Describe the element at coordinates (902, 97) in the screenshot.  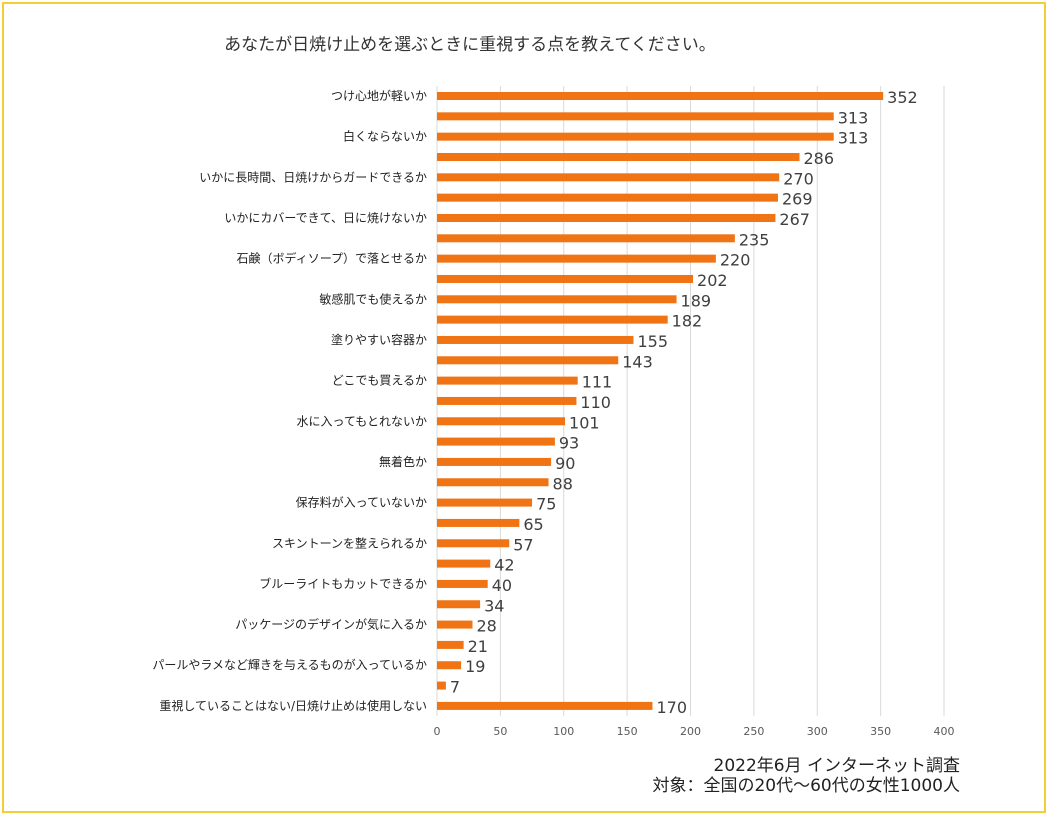
I see `value-label: 352` at that location.